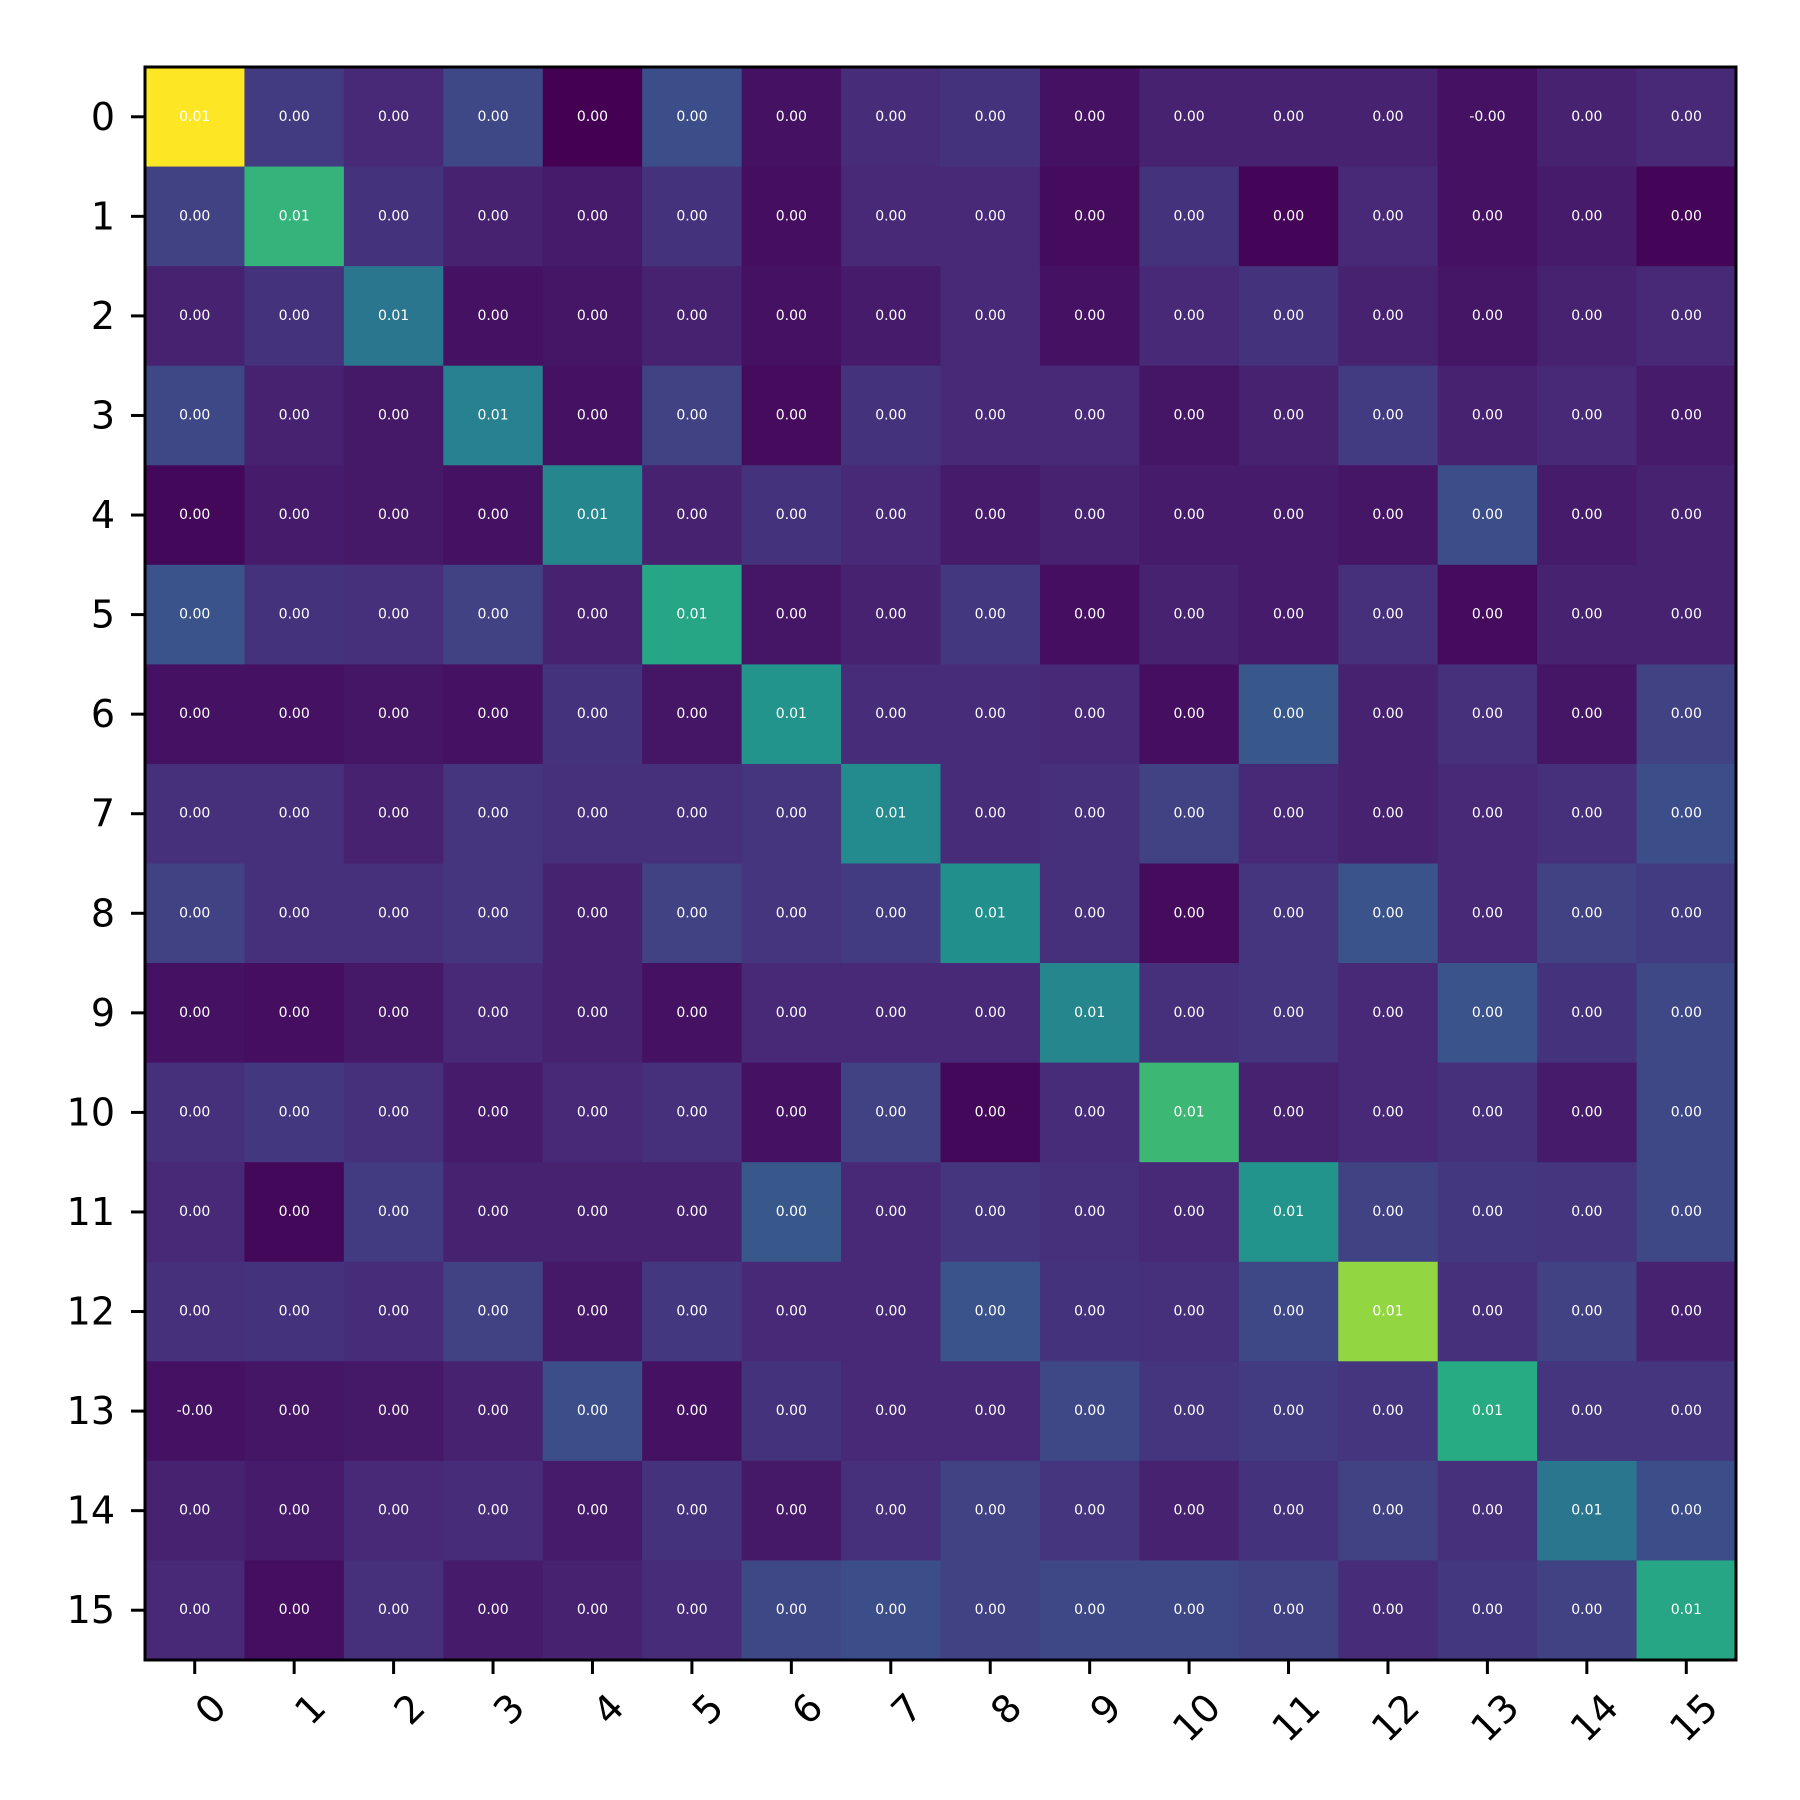 The image size is (1800, 1800). I want to click on y-tick-label: 11, so click(91, 1212).